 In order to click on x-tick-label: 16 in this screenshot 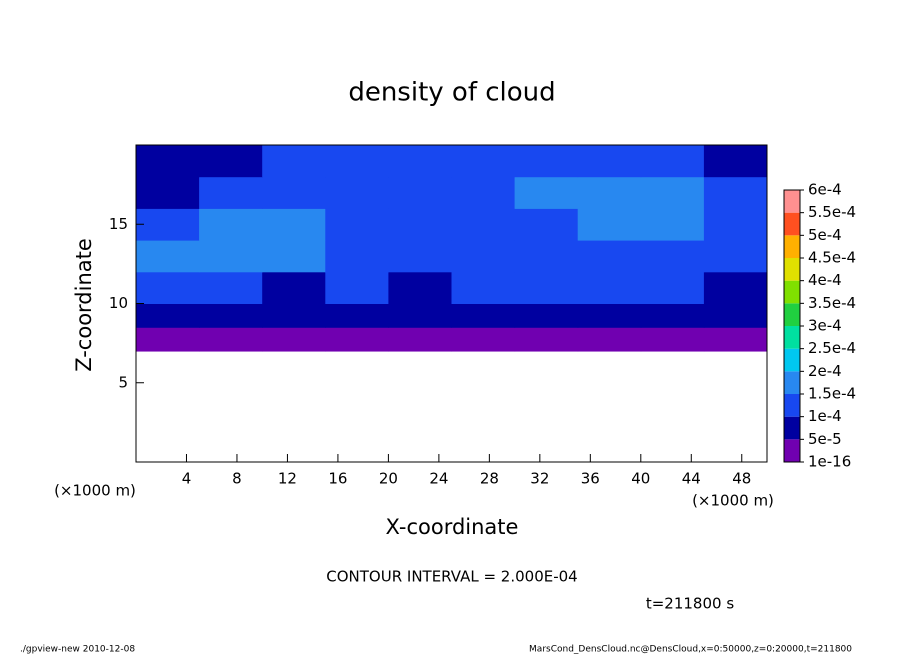, I will do `click(337, 479)`.